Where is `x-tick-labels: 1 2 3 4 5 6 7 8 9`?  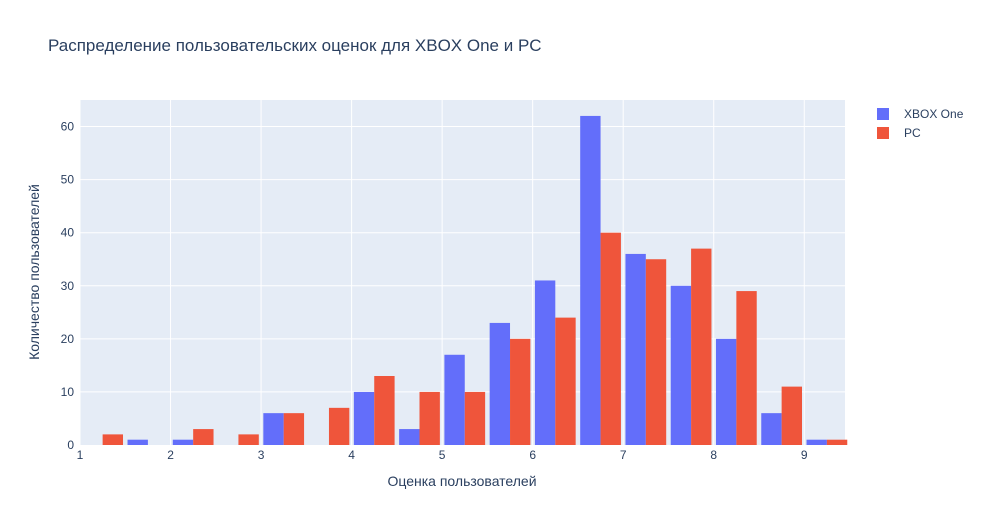
x-tick-labels: 1 2 3 4 5 6 7 8 9 is located at coordinates (442, 455).